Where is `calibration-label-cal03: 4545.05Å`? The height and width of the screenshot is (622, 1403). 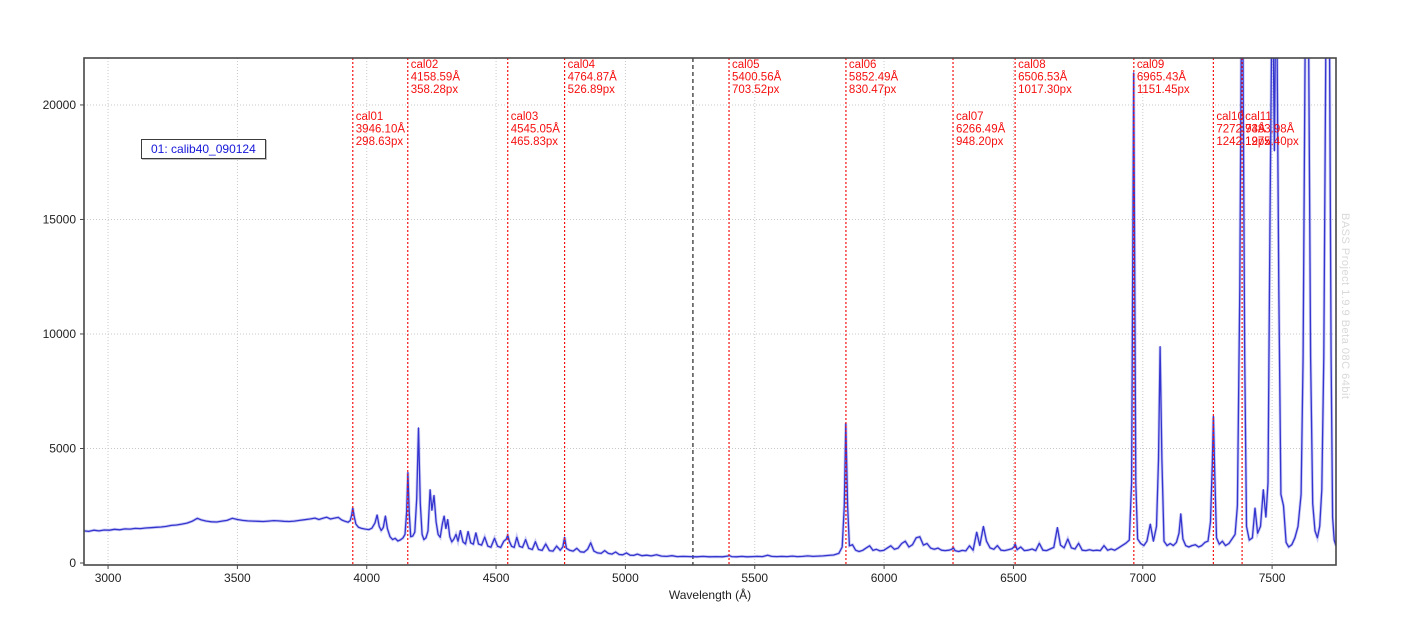 calibration-label-cal03: 4545.05Å is located at coordinates (536, 129).